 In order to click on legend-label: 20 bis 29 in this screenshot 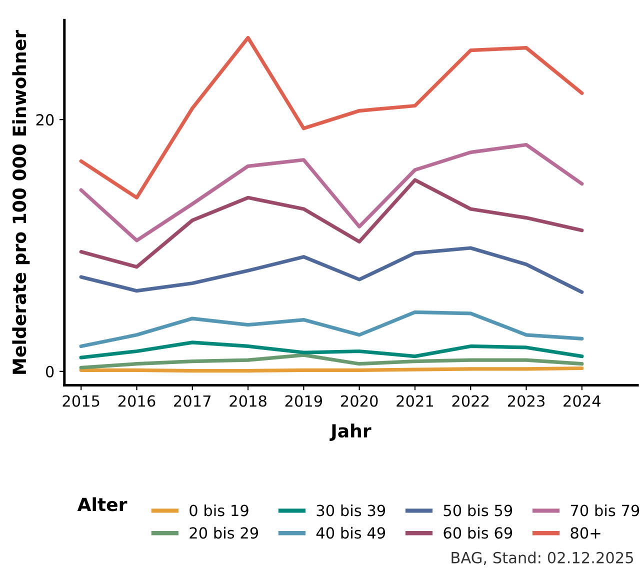, I will do `click(224, 532)`.